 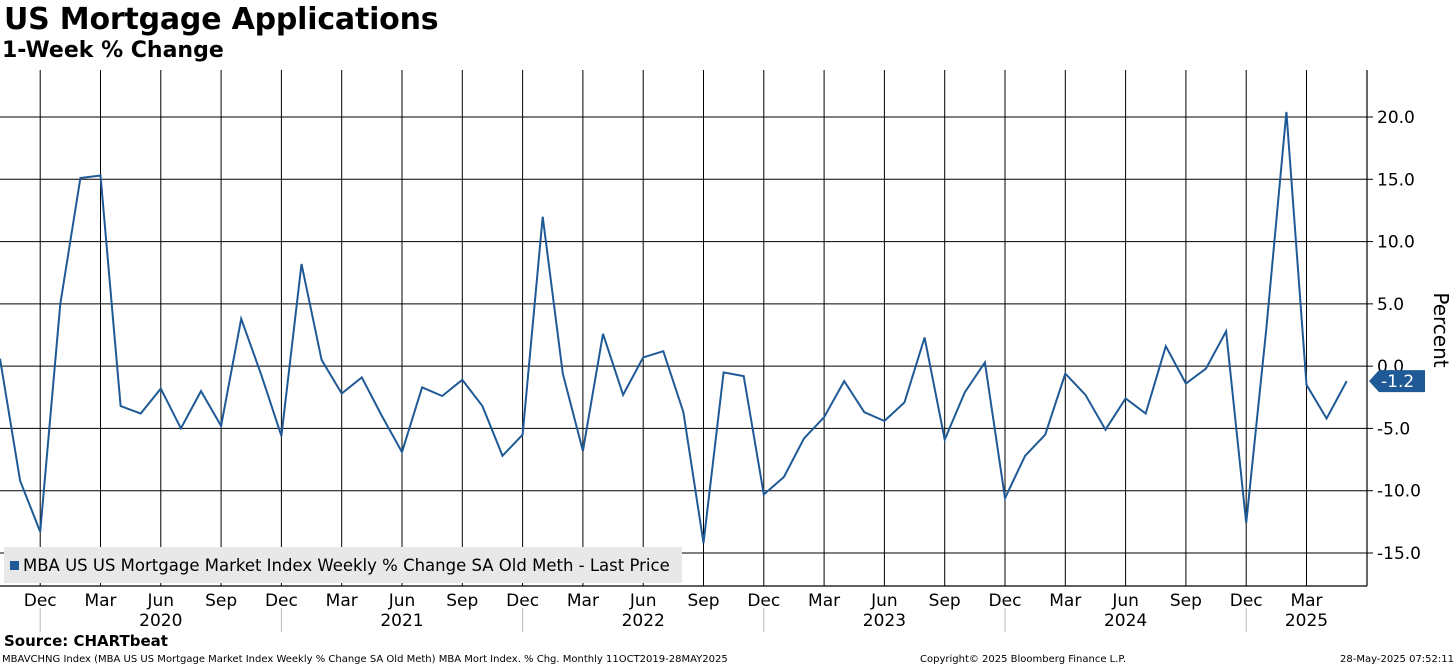 I want to click on y-tick-label: -5.0, so click(x=1393, y=429).